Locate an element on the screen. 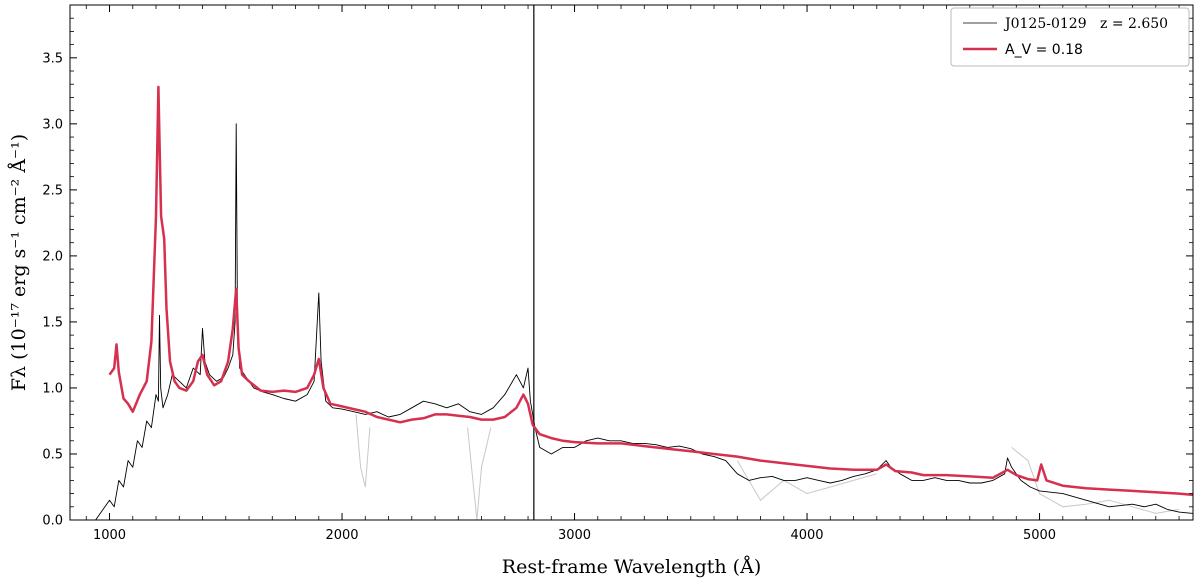  legend-box is located at coordinates (1070, 37).